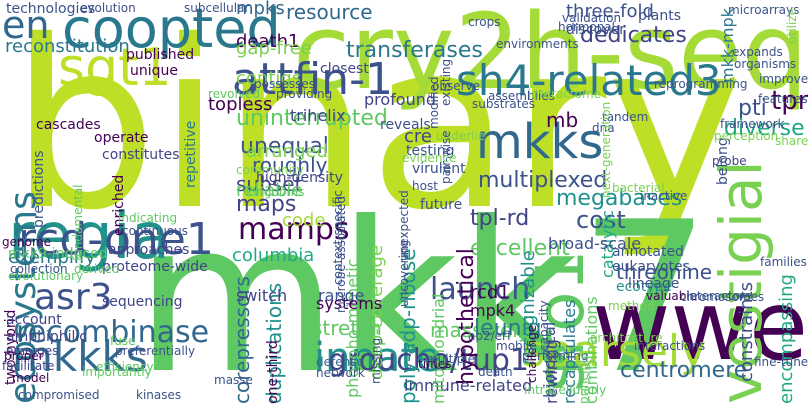  What do you see at coordinates (425, 186) in the screenshot?
I see `word-host: host` at bounding box center [425, 186].